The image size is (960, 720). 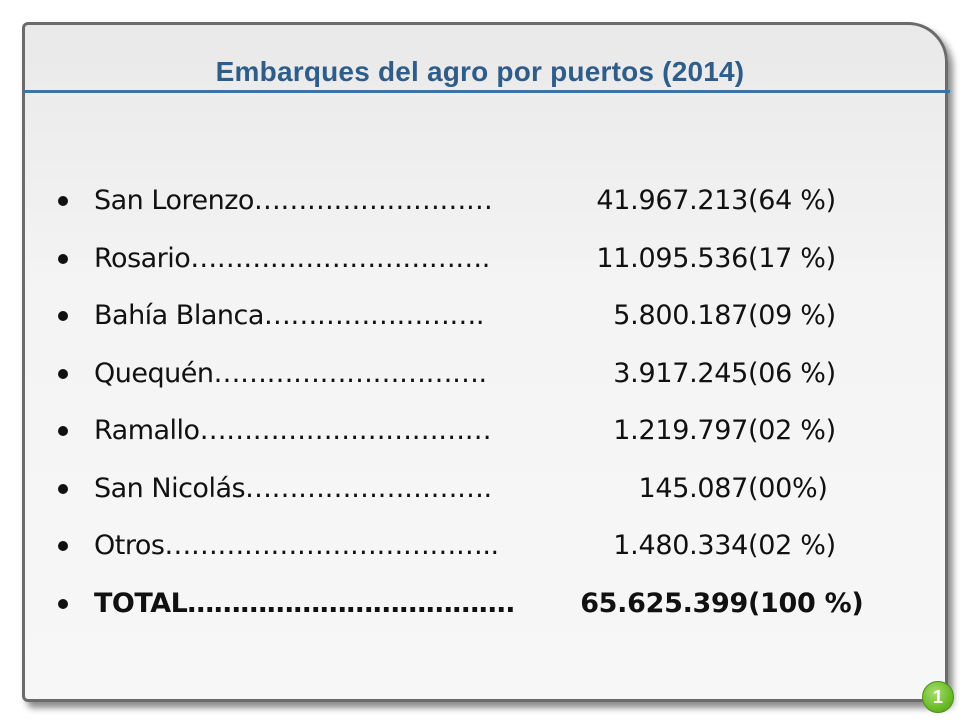 I want to click on list-item-ramallo: Ramallo…………………………… 1.219.797 (02 %), so click(x=478, y=431).